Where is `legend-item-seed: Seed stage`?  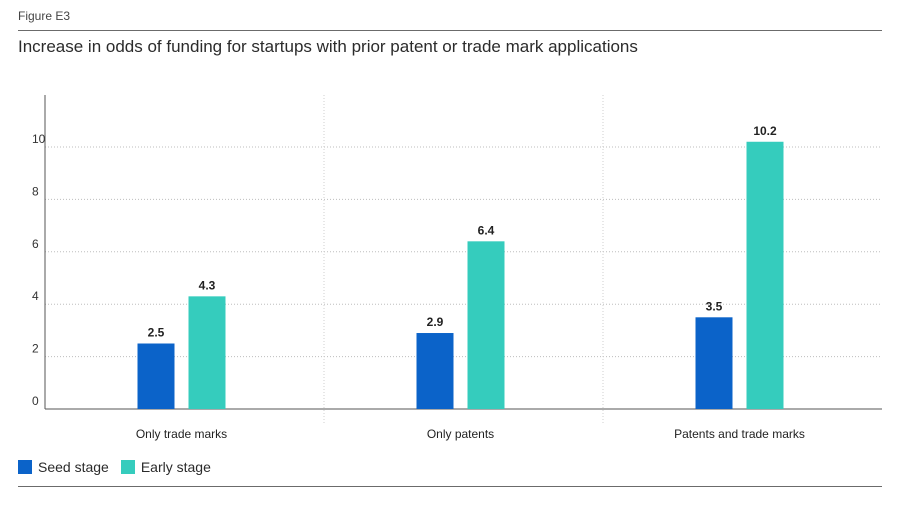
legend-item-seed: Seed stage is located at coordinates (63, 467).